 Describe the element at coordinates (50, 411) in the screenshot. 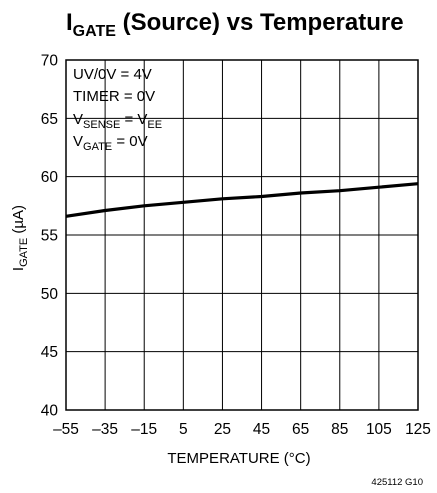

I see `y-tick-label: 40` at that location.